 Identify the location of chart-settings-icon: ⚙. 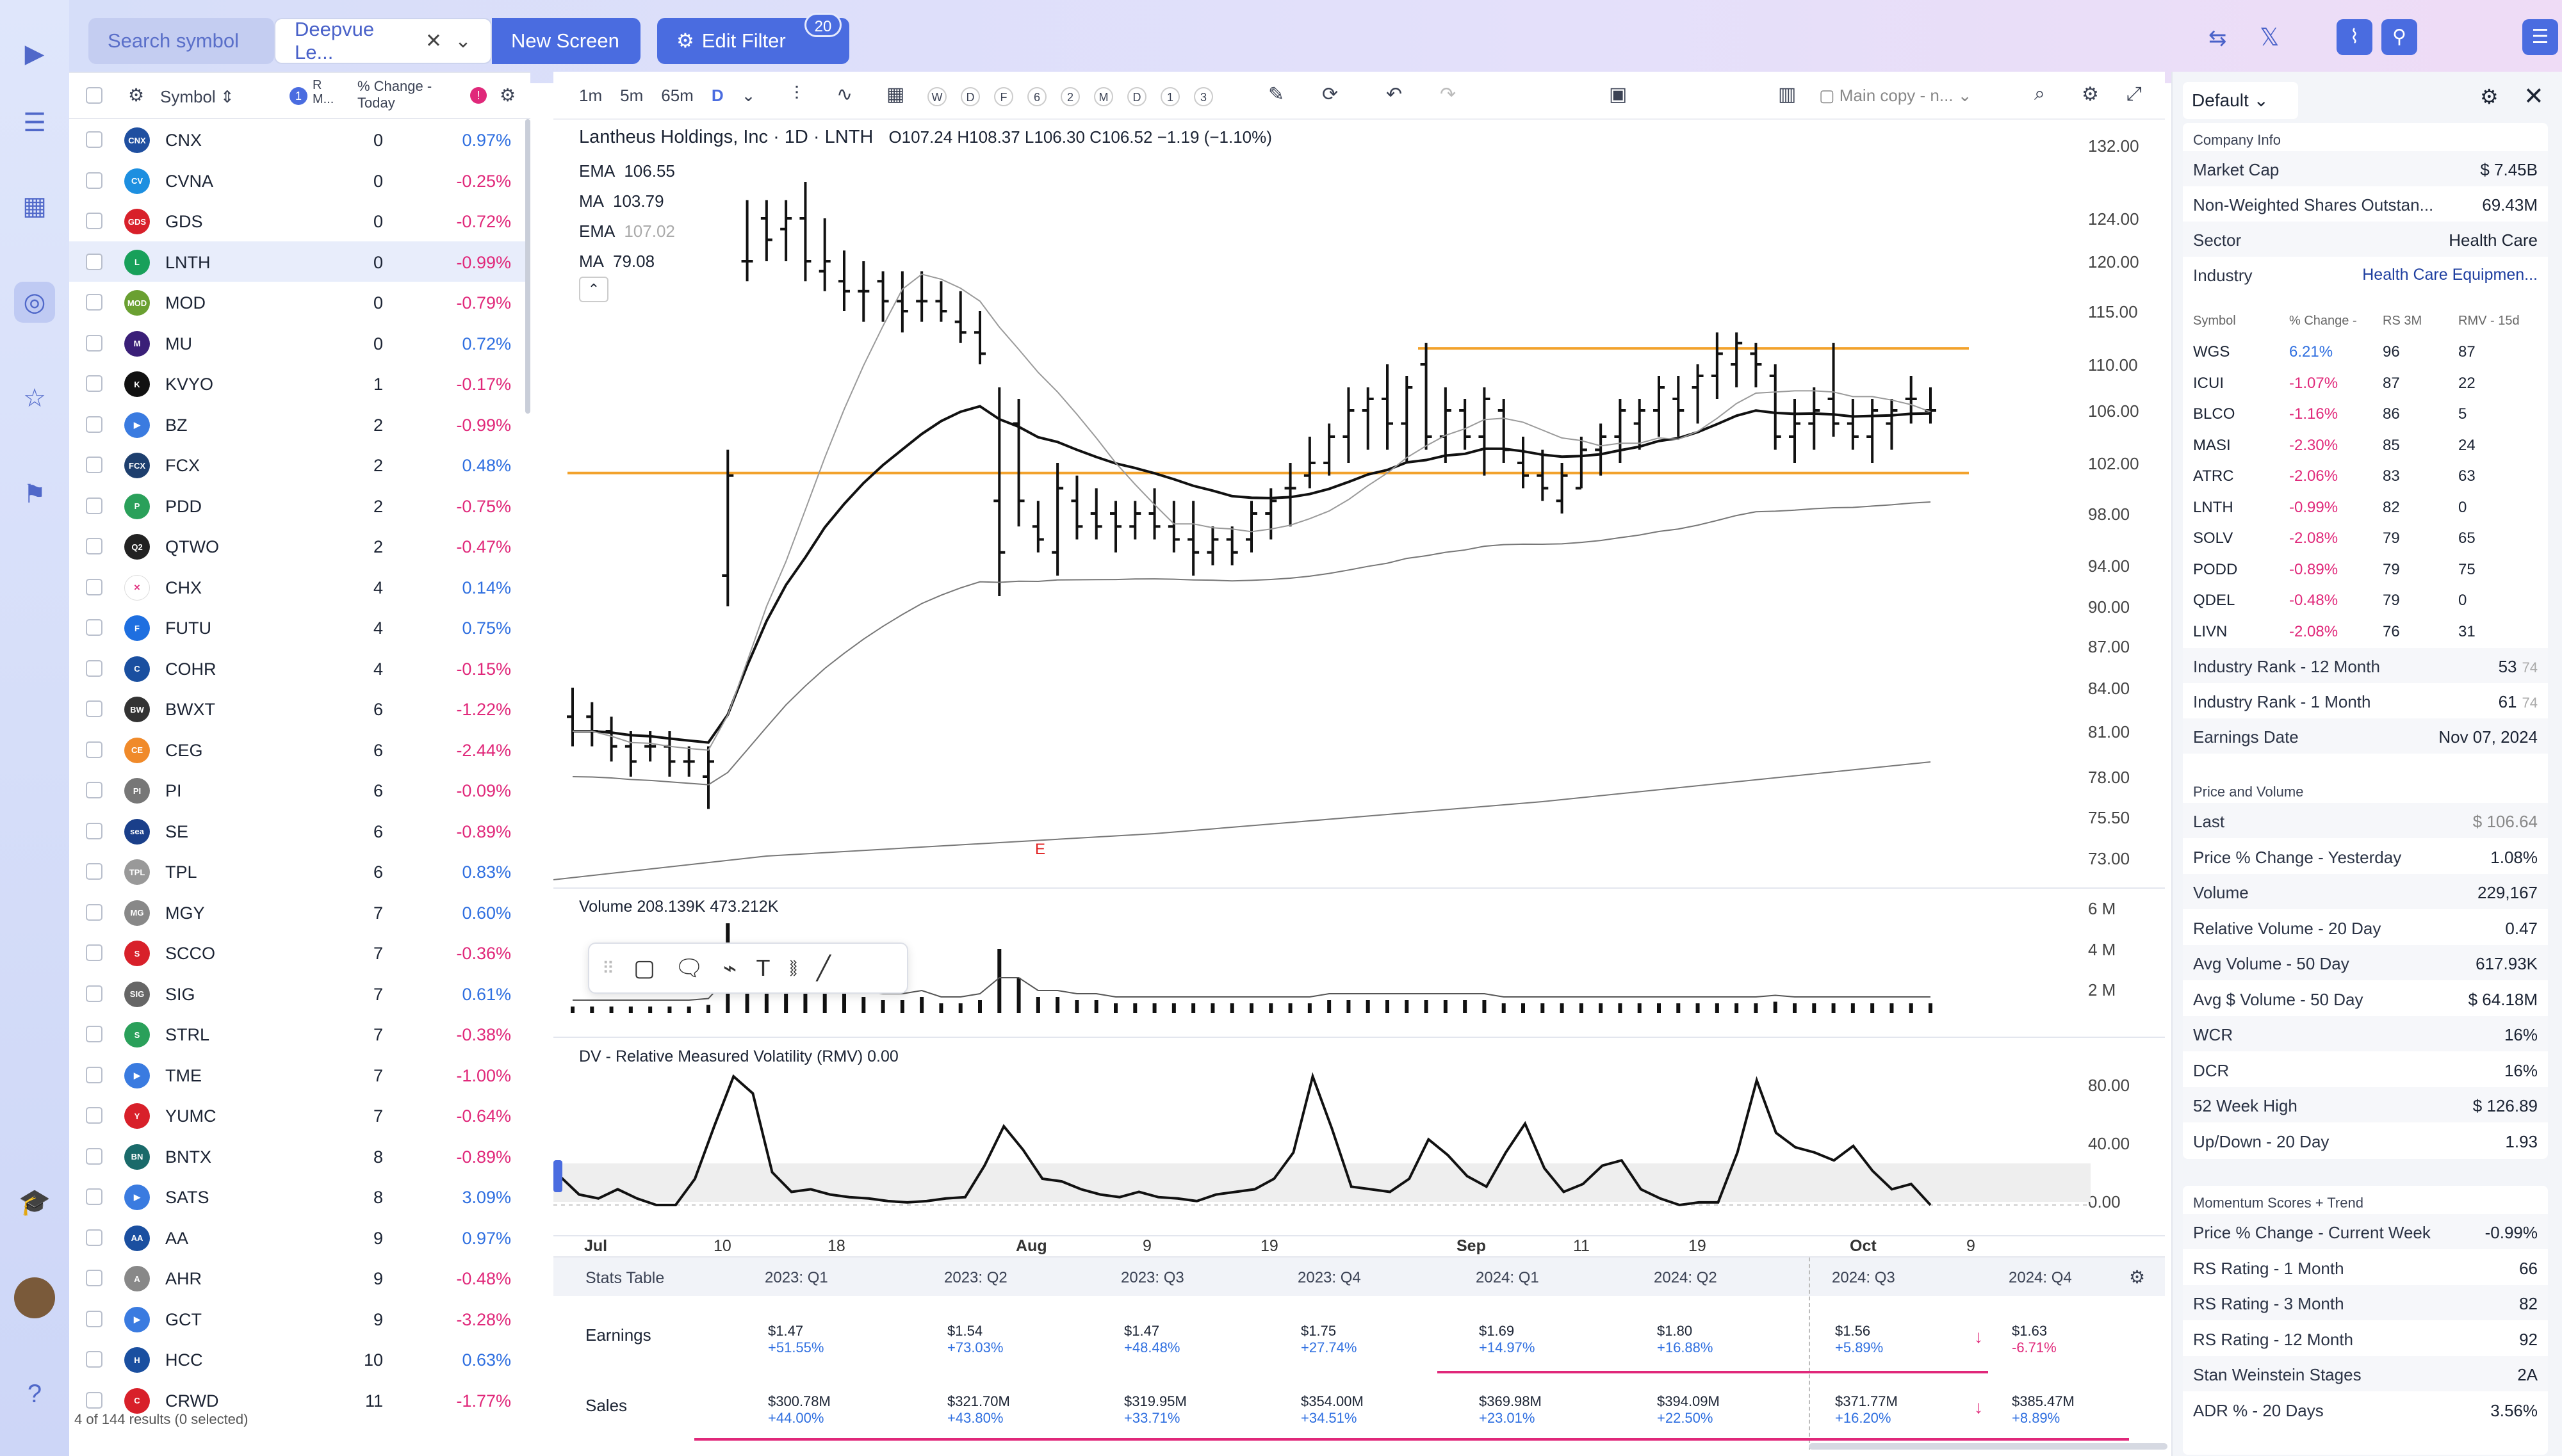
(2090, 95).